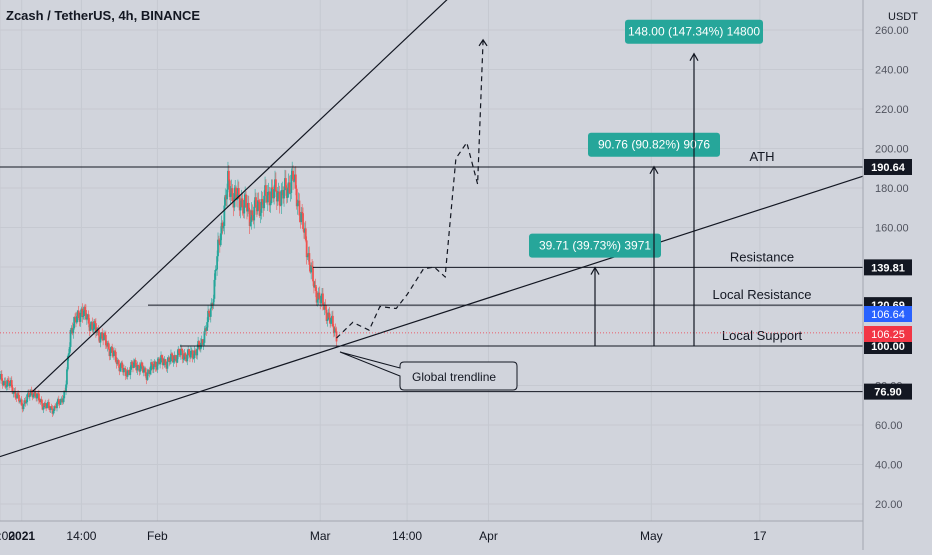 The image size is (932, 555). Describe the element at coordinates (892, 229) in the screenshot. I see `price-tick: 160.00` at that location.